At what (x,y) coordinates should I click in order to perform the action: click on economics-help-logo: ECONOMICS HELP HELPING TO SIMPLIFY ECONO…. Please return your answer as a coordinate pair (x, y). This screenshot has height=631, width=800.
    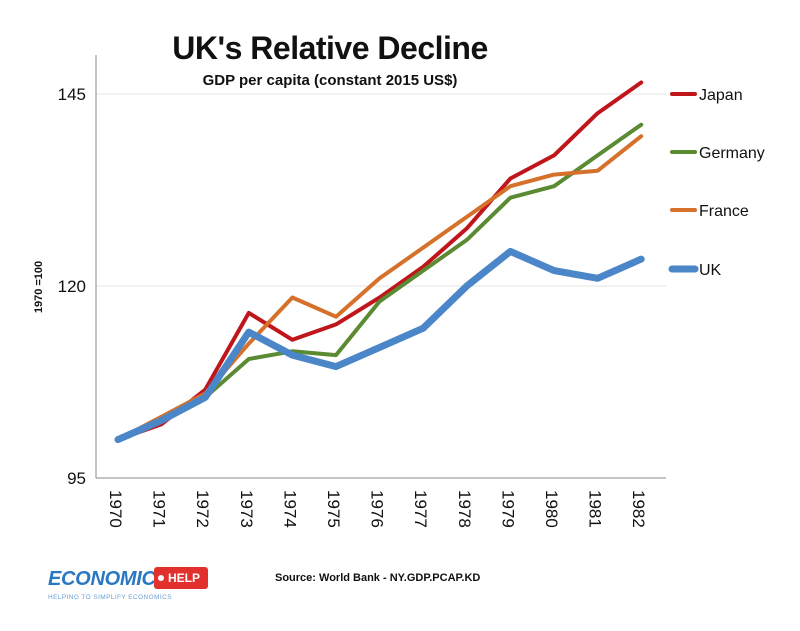
    Looking at the image, I should click on (128, 586).